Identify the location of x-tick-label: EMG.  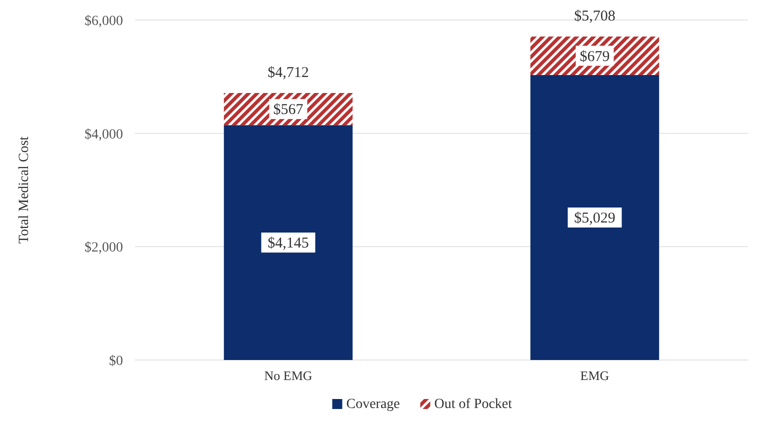
(595, 375).